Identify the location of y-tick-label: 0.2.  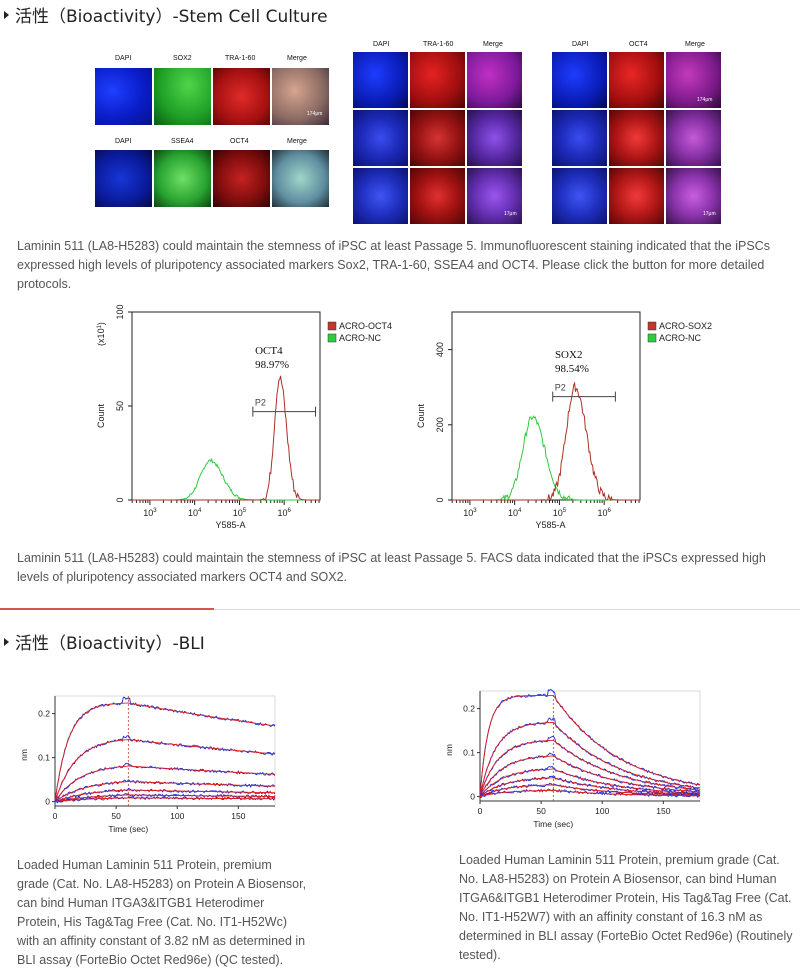
(469, 709).